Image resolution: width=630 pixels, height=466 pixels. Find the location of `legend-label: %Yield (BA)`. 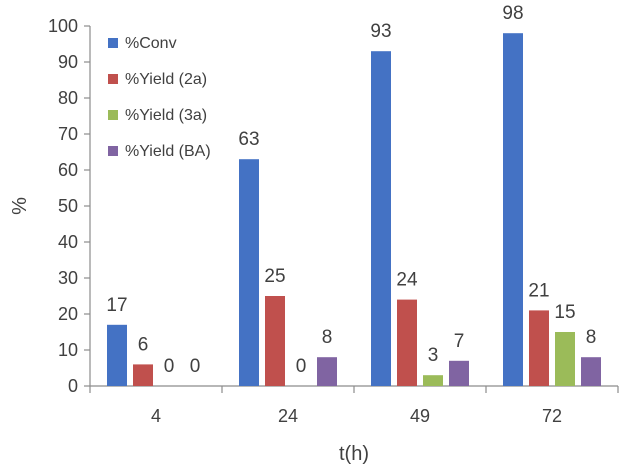

legend-label: %Yield (BA) is located at coordinates (168, 151).